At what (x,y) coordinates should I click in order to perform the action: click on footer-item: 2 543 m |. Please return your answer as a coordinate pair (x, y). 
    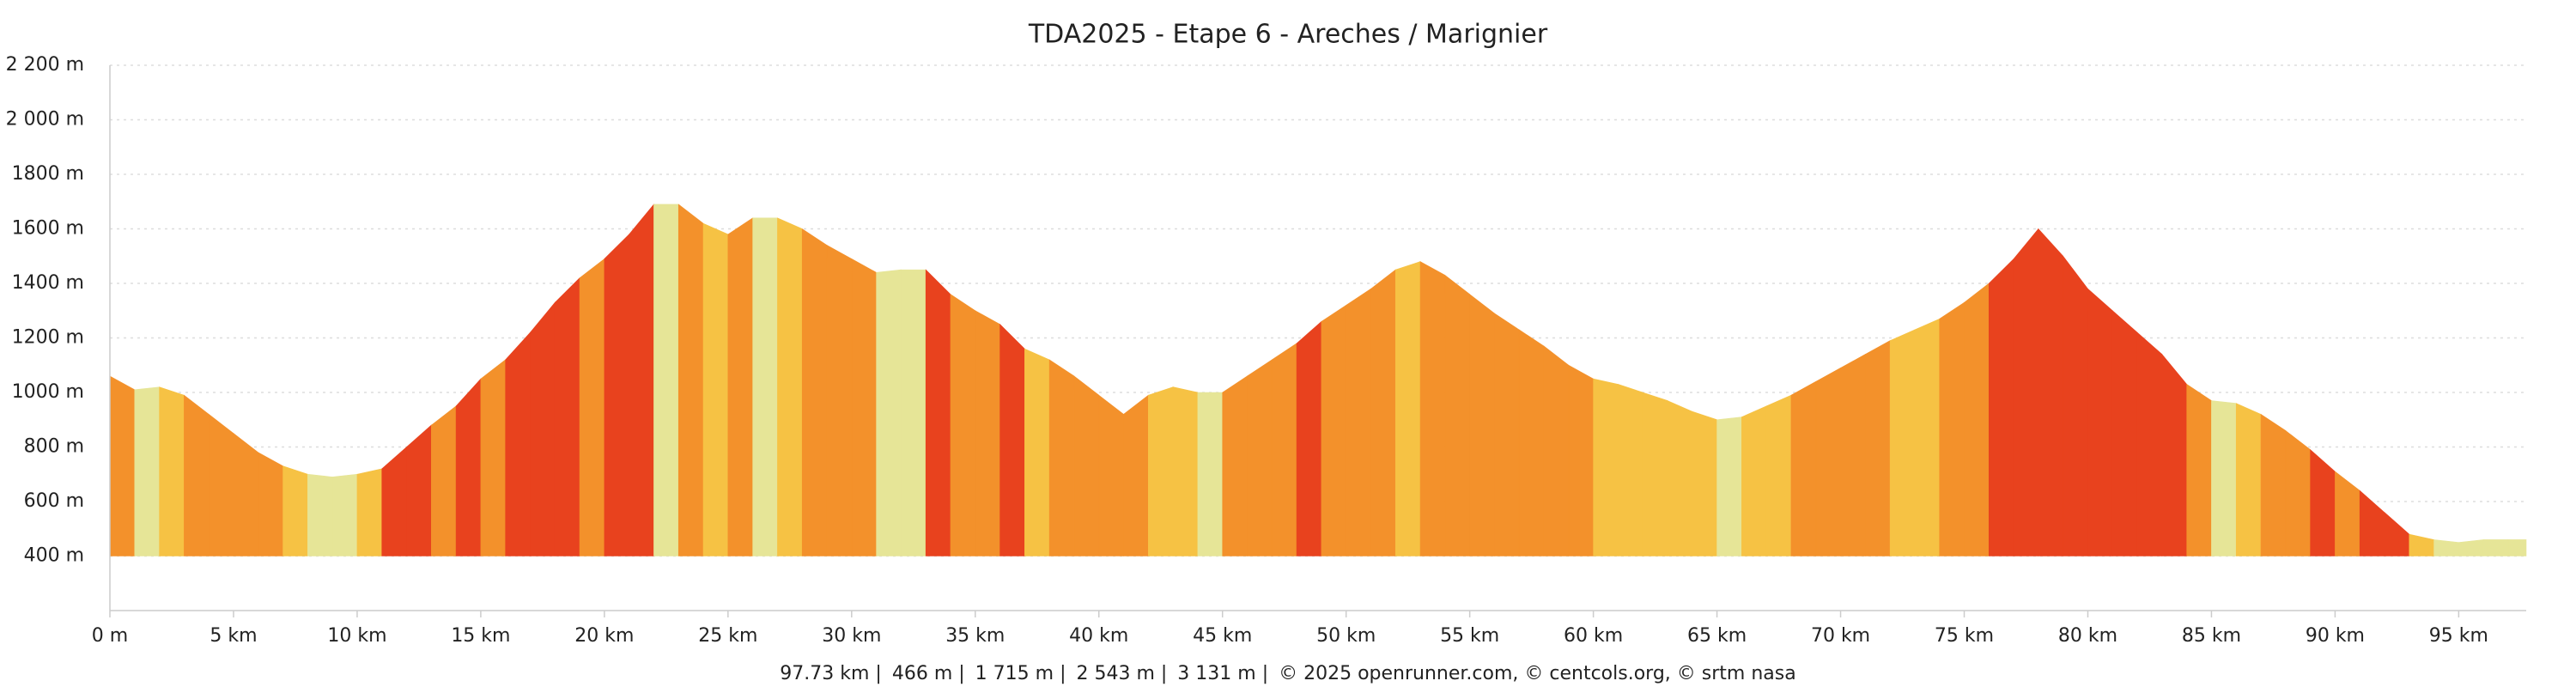
    Looking at the image, I should click on (1122, 673).